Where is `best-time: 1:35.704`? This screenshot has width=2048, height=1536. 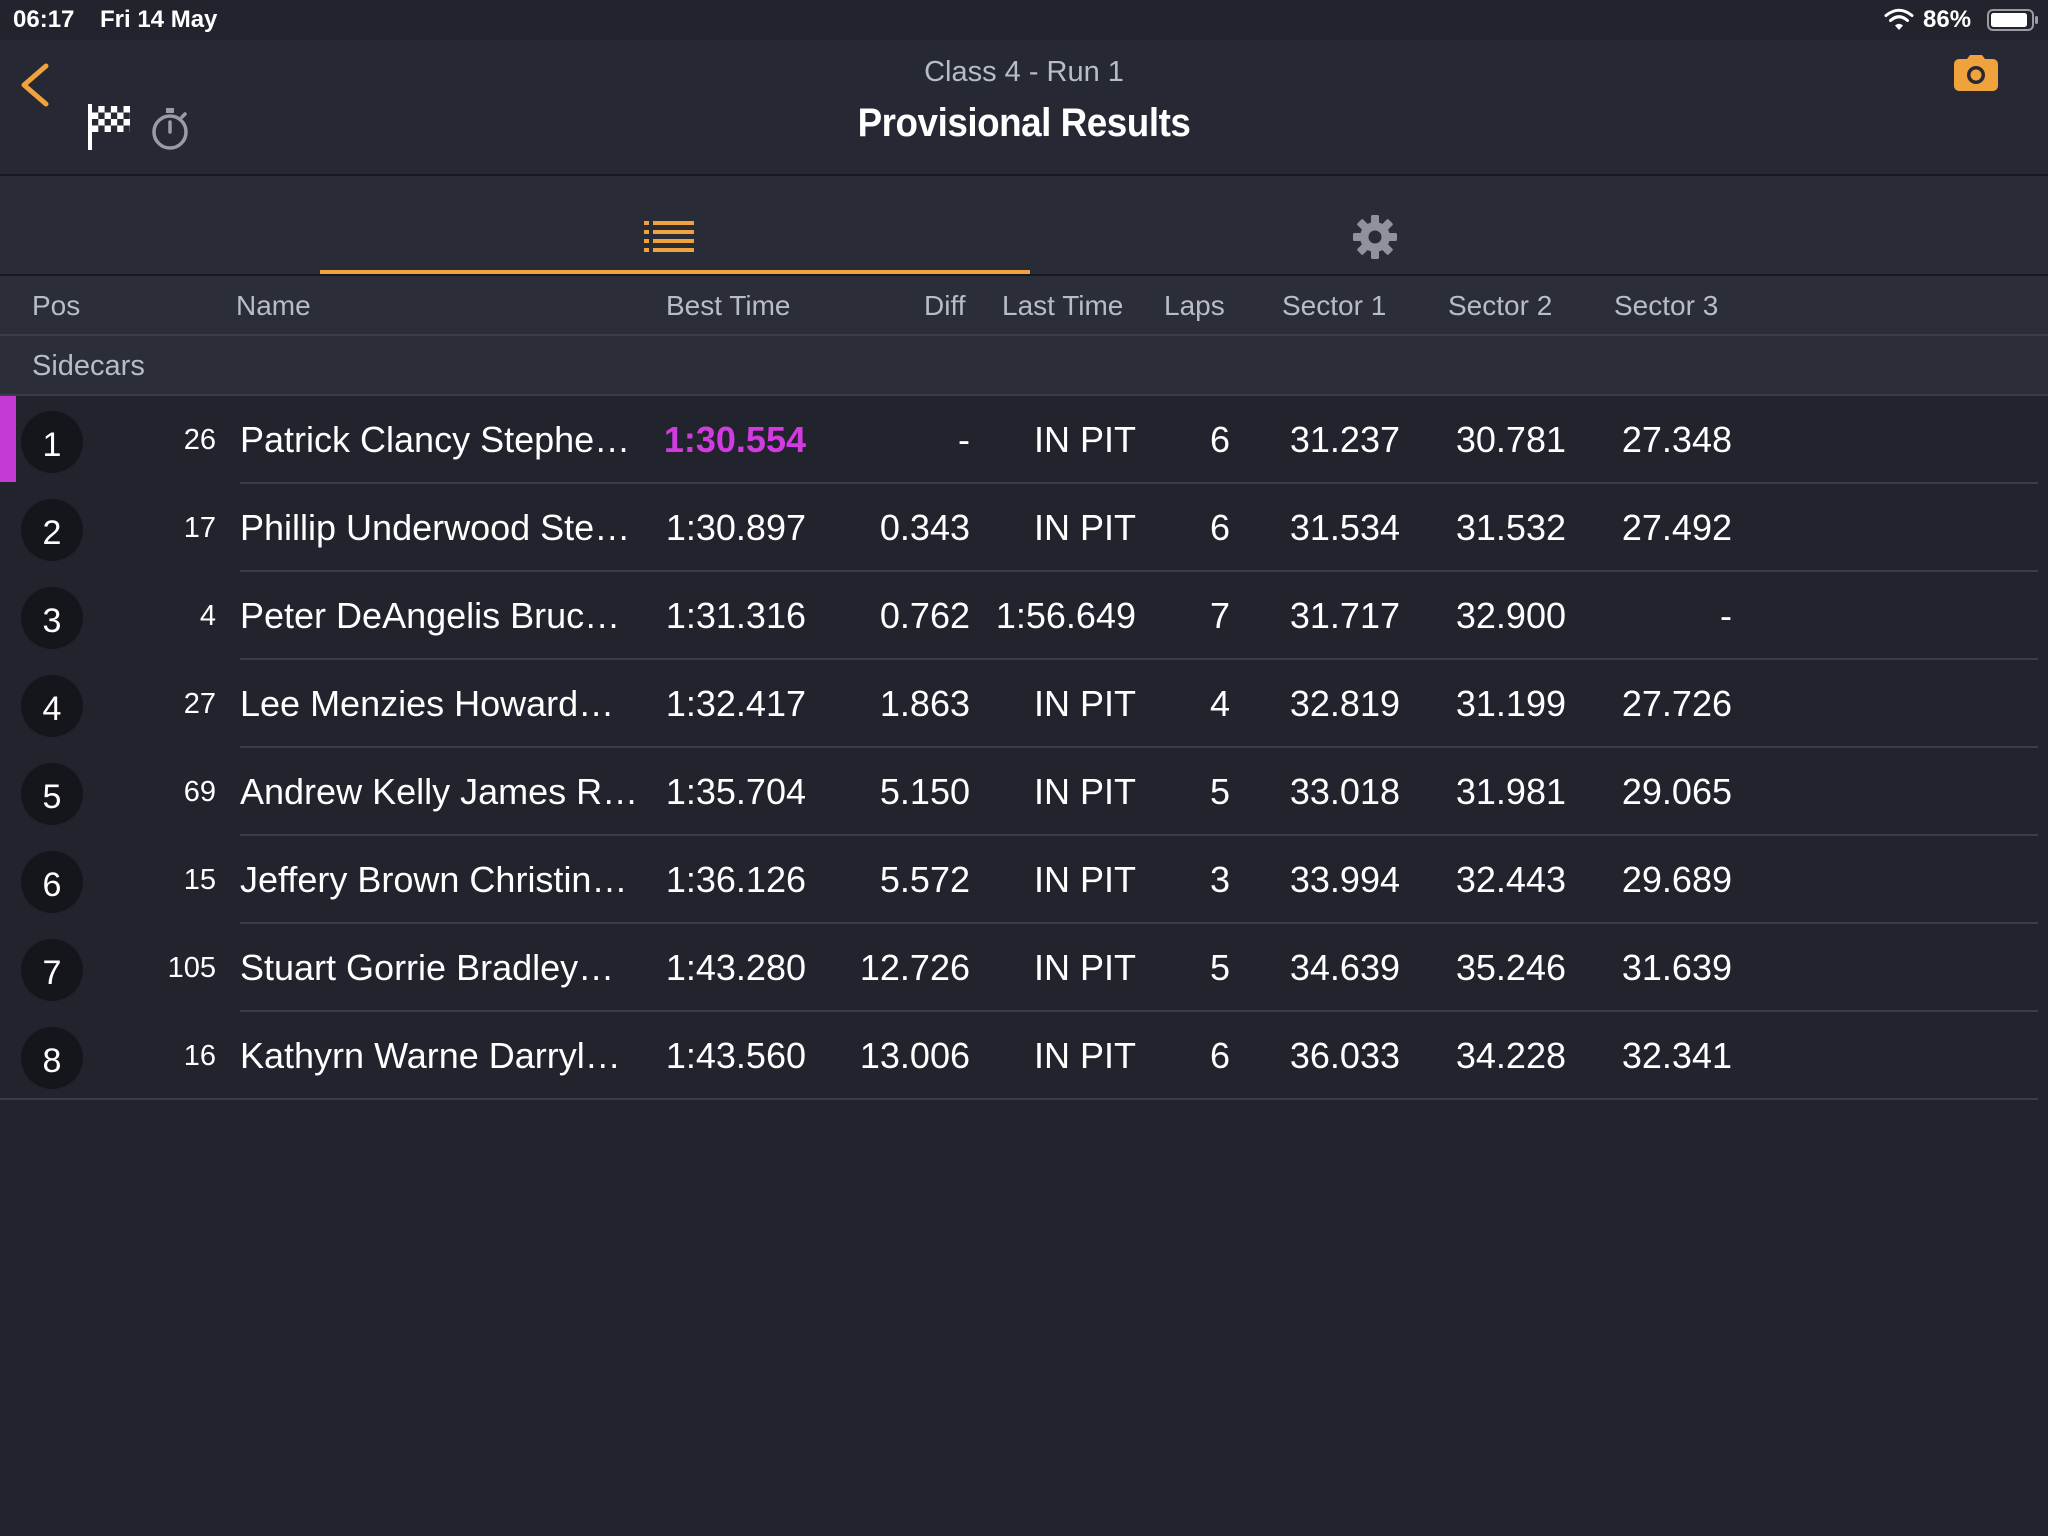 best-time: 1:35.704 is located at coordinates (735, 791).